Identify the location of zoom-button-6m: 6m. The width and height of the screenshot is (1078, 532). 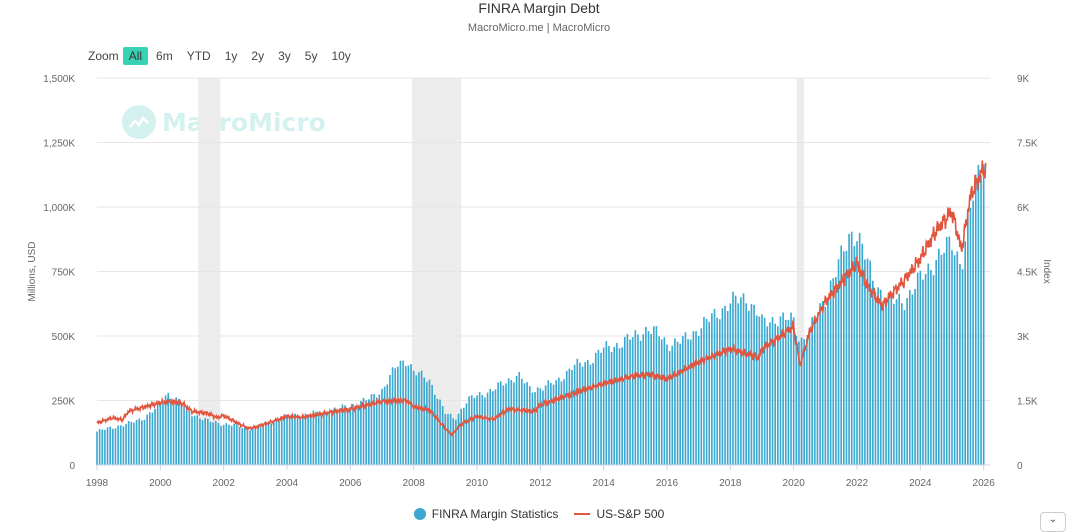
(164, 56).